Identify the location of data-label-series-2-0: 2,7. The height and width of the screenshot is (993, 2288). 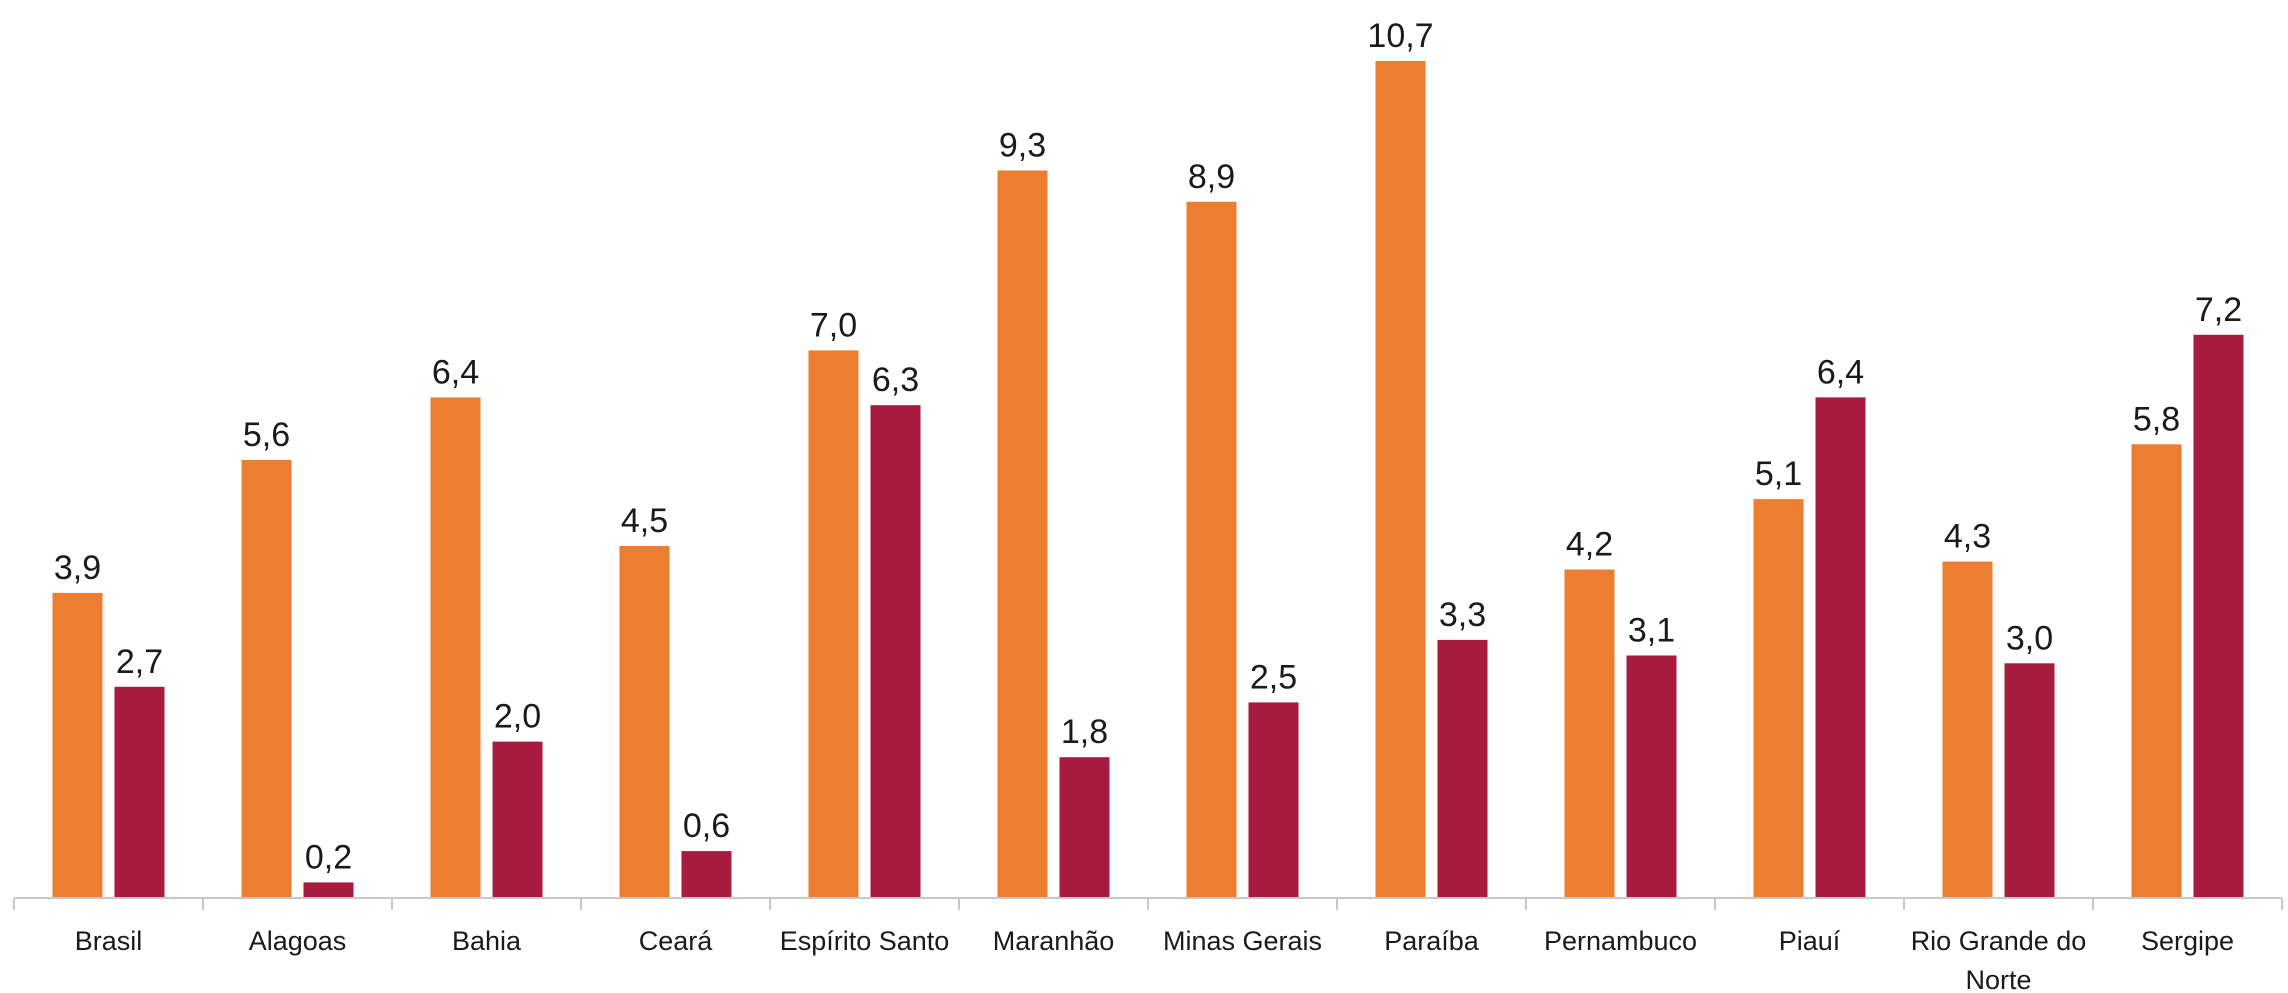
(139, 662).